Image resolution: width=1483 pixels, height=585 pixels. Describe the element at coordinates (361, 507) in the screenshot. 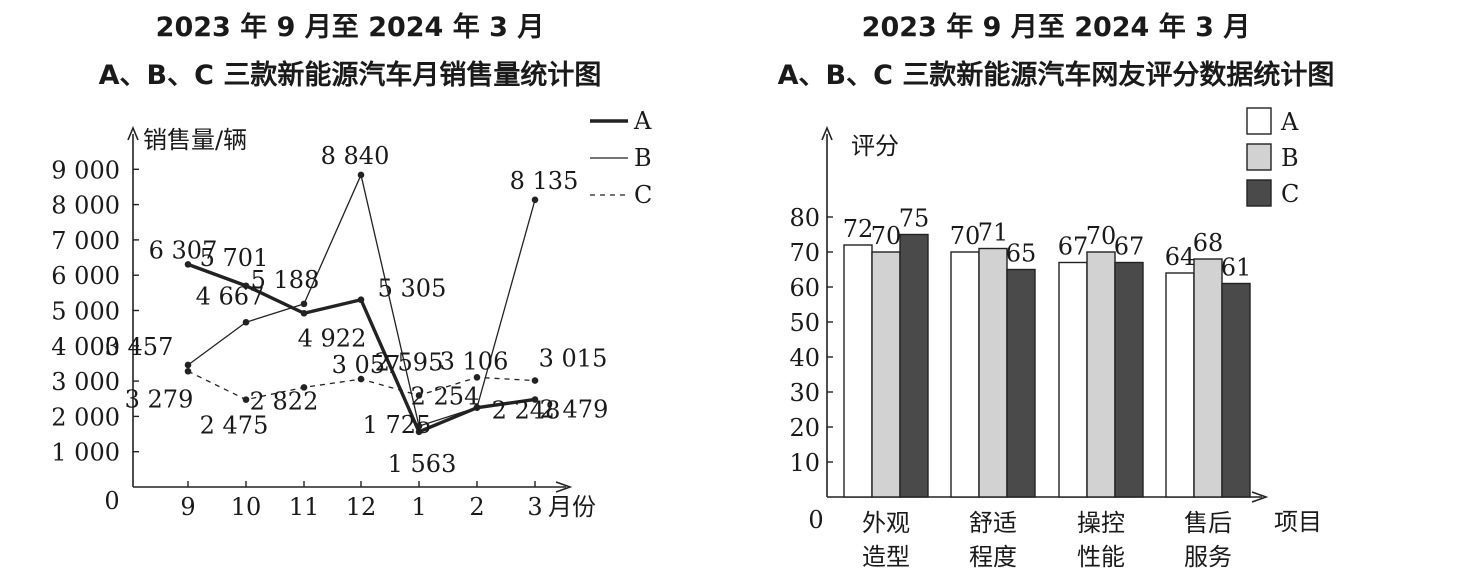

I see `x-tick-label: 12` at that location.